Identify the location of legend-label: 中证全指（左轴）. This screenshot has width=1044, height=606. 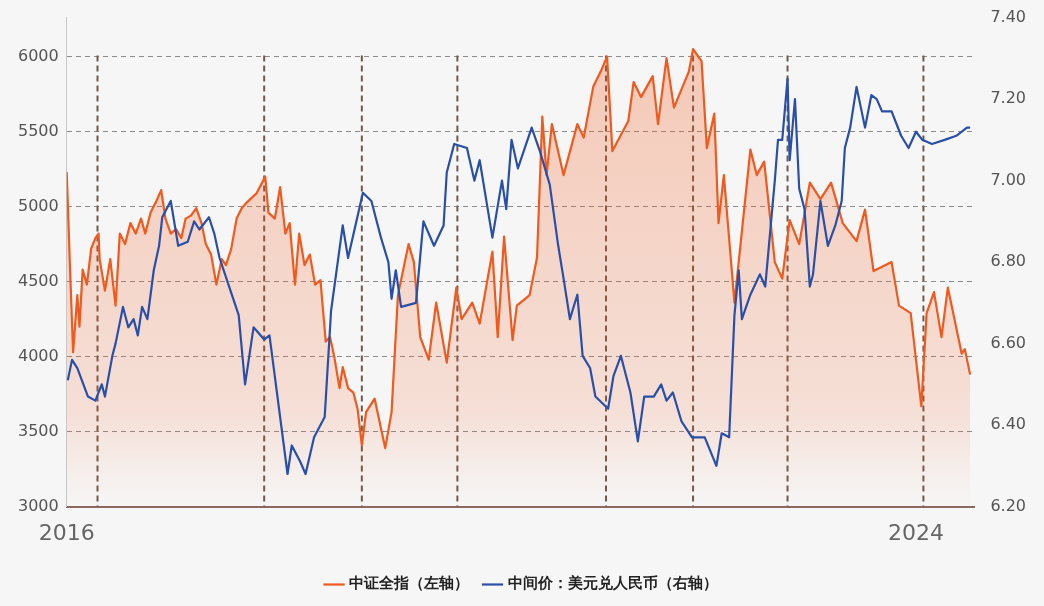
(409, 583).